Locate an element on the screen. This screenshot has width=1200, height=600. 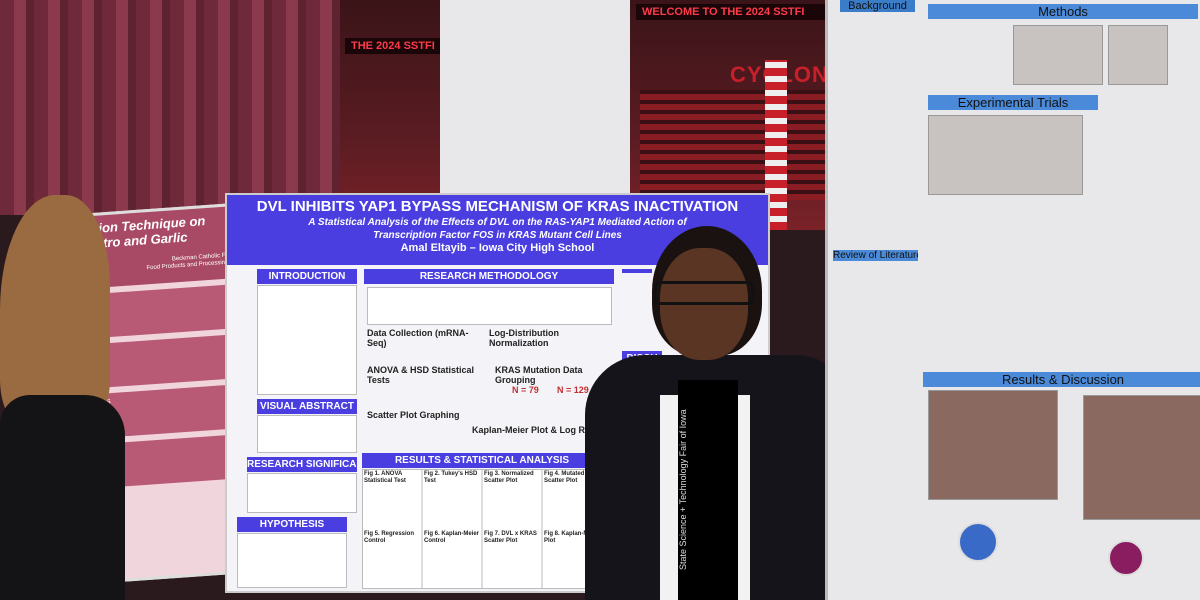
scoreboard-left: THE 2024 SSTFI is located at coordinates (392, 46).